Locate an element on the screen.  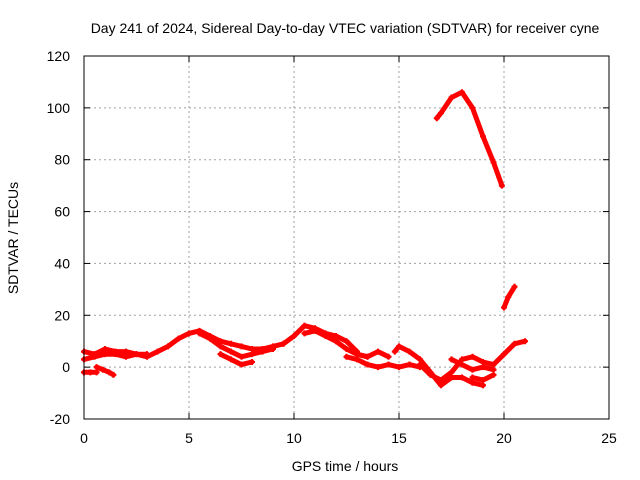
y-tick-label: 20 is located at coordinates (62, 315).